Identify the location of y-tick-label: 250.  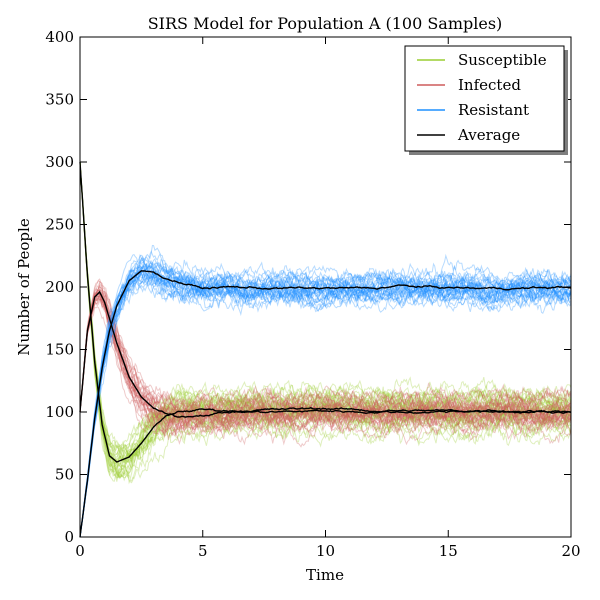
(59, 225).